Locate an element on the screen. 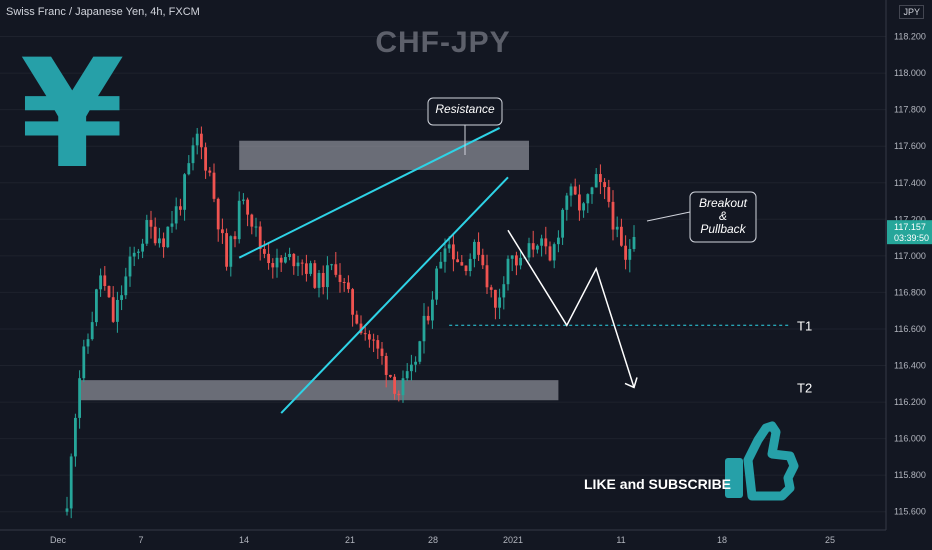 The image size is (932, 550). last-price-label: 117.157 is located at coordinates (910, 227).